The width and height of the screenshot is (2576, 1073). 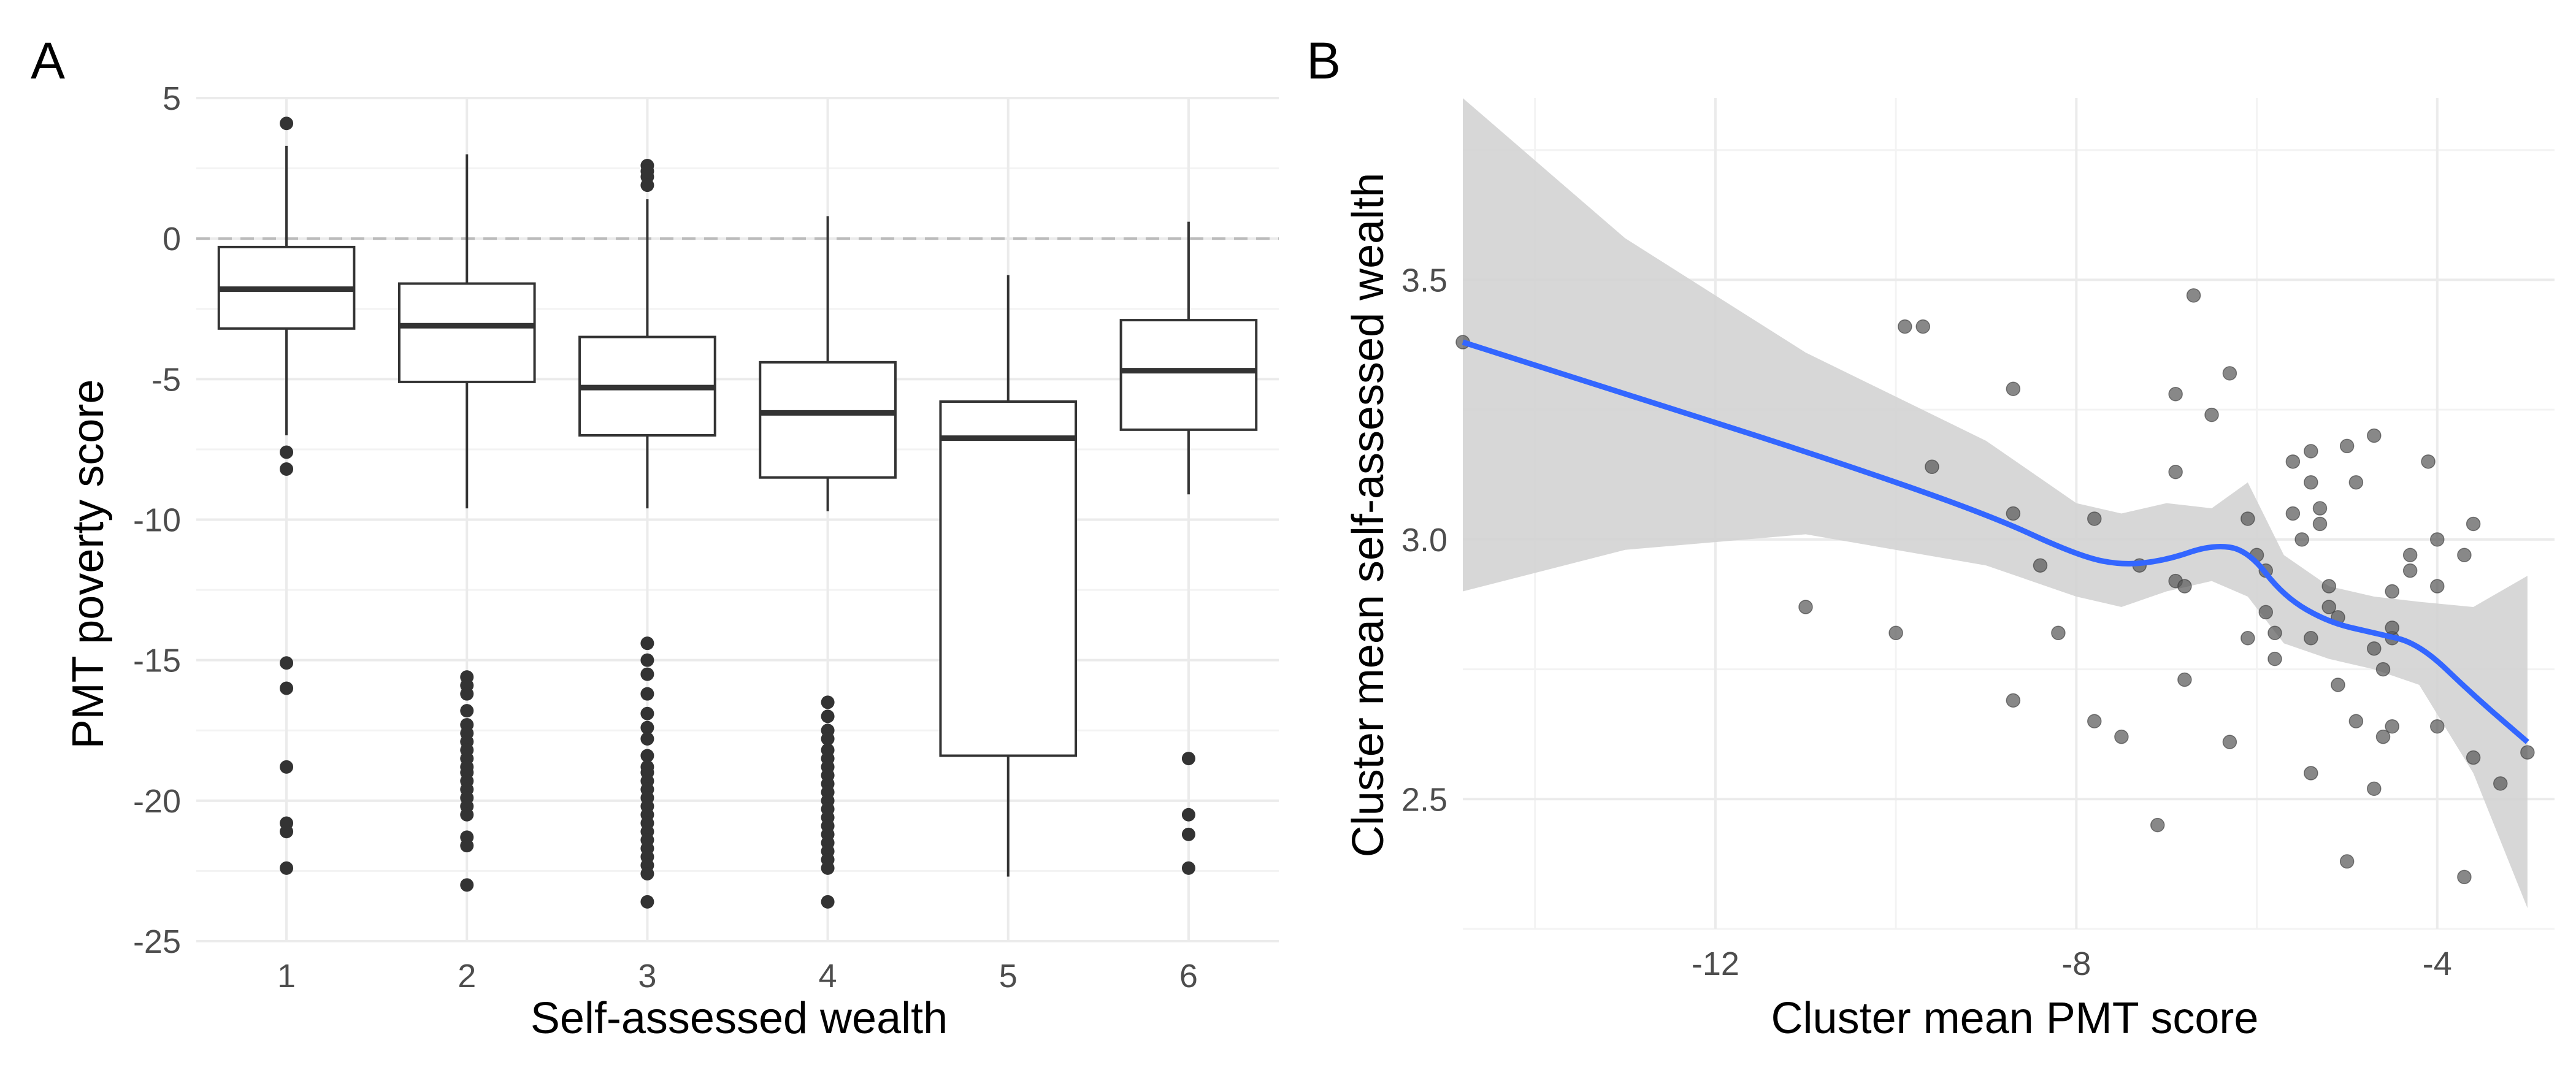 I want to click on y-tick-label: 5, so click(x=172, y=98).